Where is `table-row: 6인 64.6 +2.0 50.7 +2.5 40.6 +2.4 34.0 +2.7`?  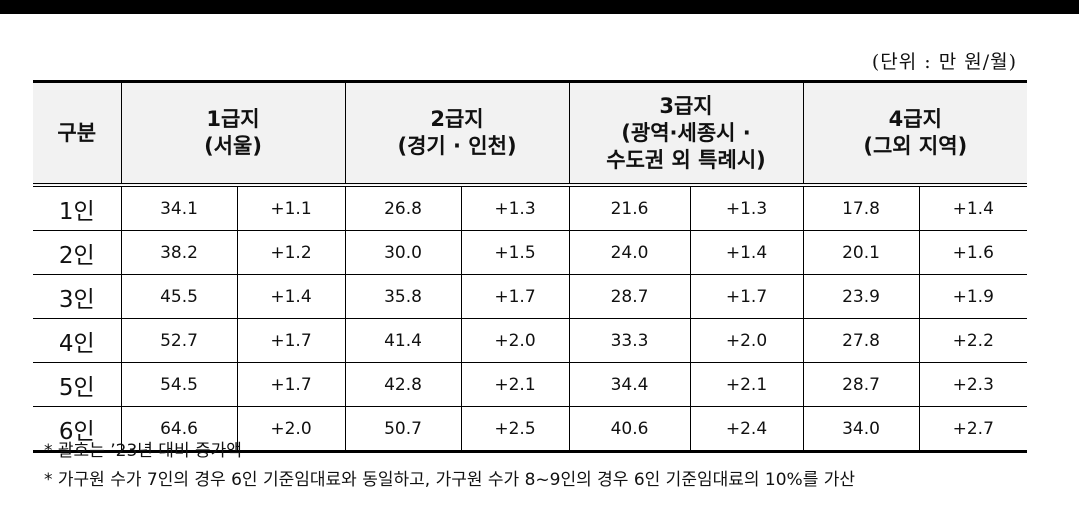
table-row: 6인 64.6 +2.0 50.7 +2.5 40.6 +2.4 34.0 +2.7 is located at coordinates (530, 429).